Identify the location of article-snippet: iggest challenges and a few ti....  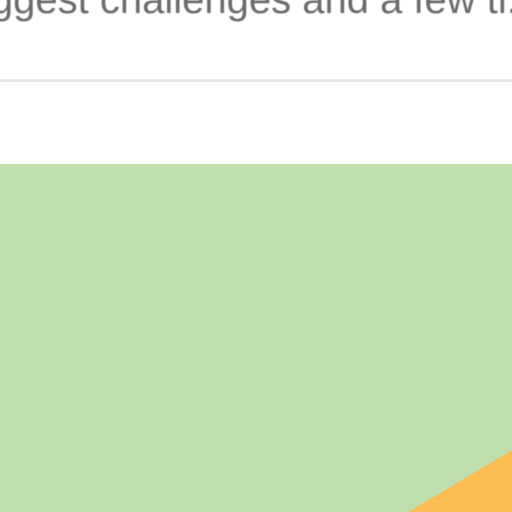
(256, 11).